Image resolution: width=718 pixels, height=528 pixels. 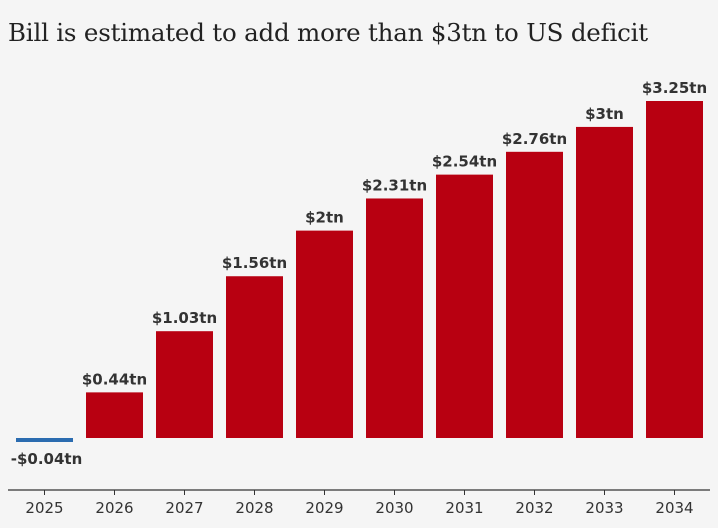 What do you see at coordinates (254, 357) in the screenshot?
I see `bar-2028` at bounding box center [254, 357].